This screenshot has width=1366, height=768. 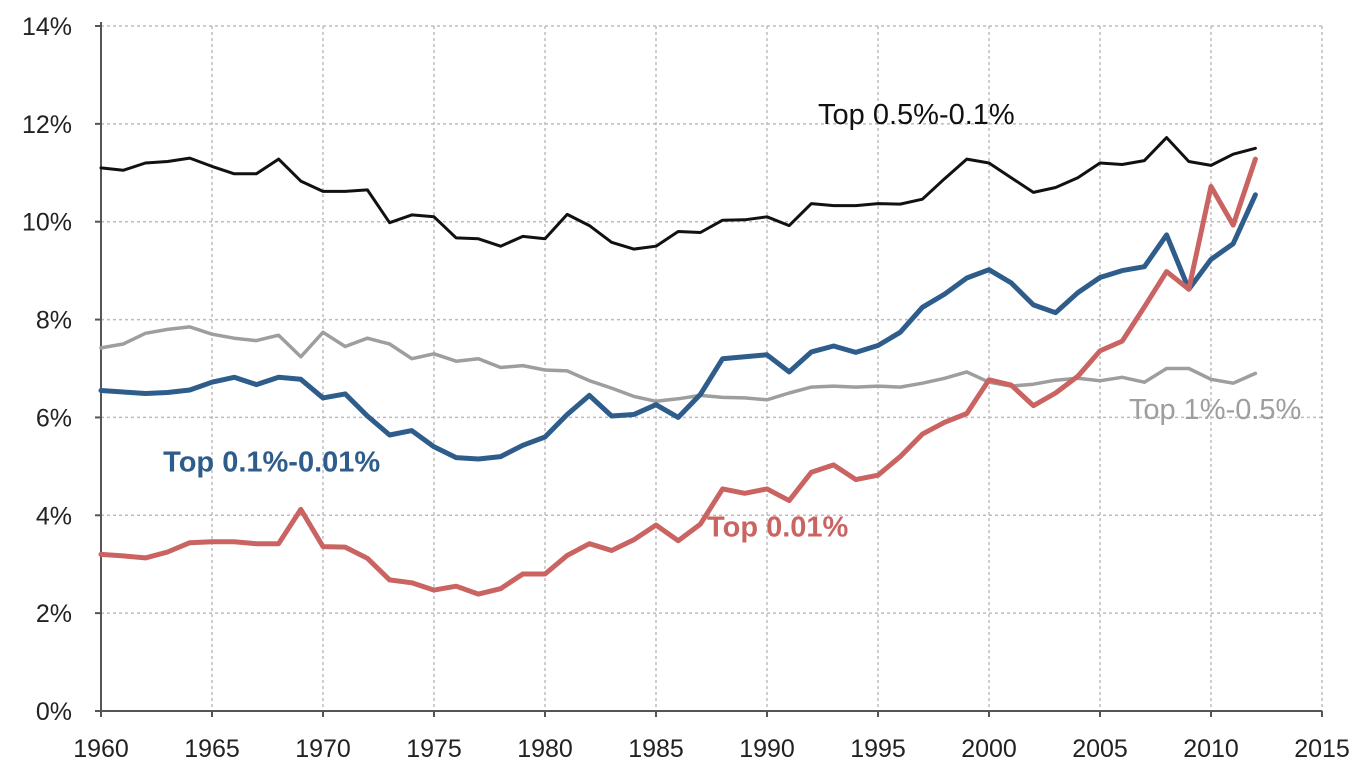 What do you see at coordinates (54, 516) in the screenshot?
I see `y-tick-label: 4%` at bounding box center [54, 516].